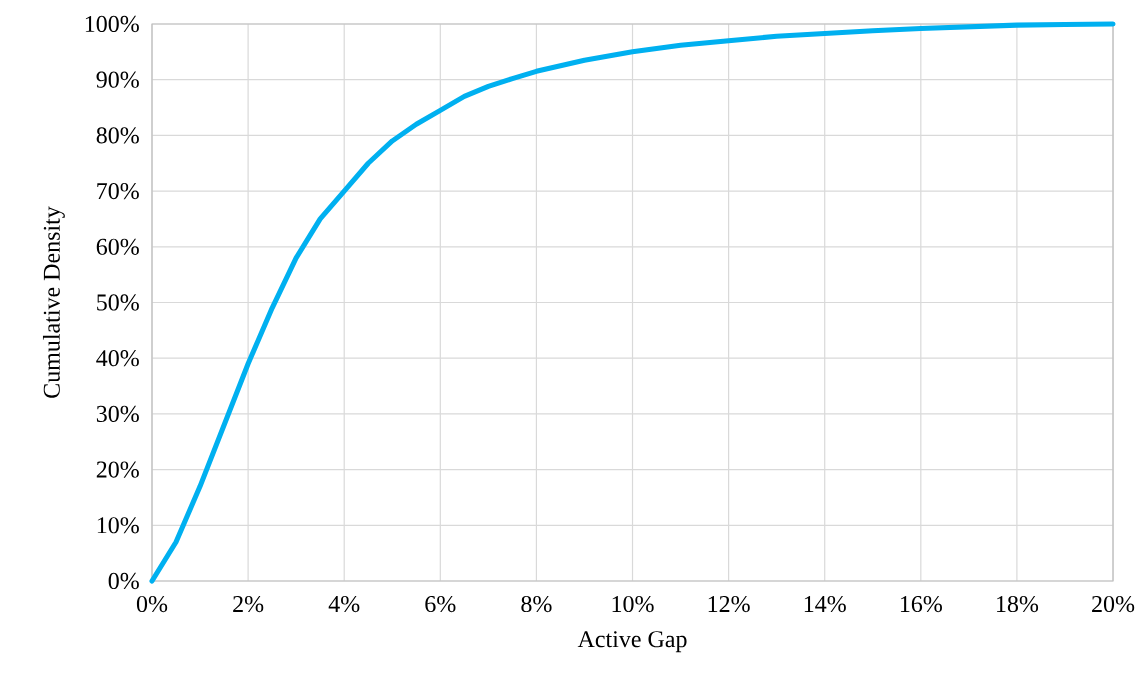  Describe the element at coordinates (53, 302) in the screenshot. I see `y-axis-title: Cumulative Density` at that location.